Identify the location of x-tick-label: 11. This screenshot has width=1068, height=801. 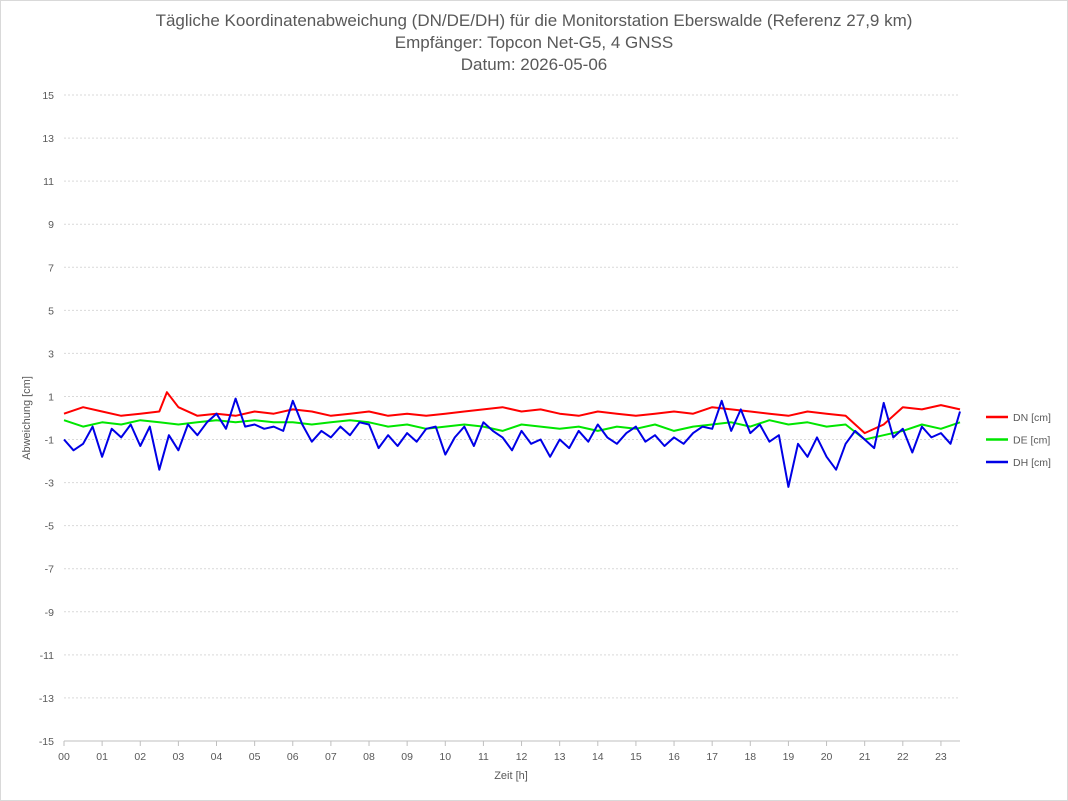
(483, 757).